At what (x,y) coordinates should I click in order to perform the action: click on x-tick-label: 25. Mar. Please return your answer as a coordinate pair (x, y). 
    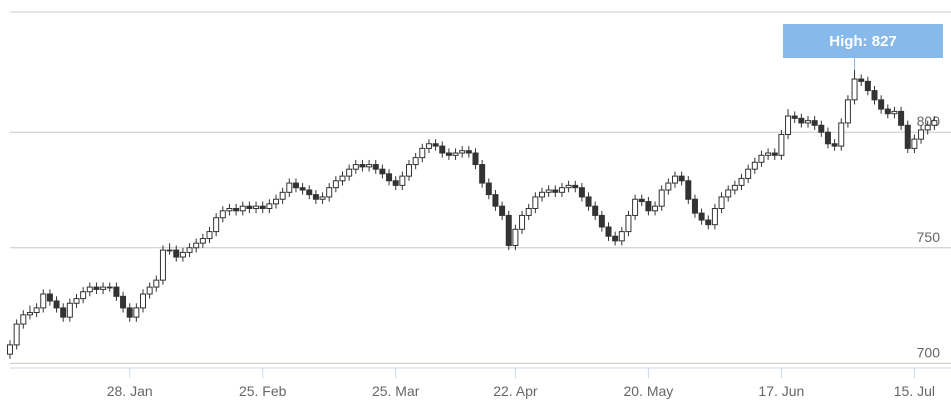
    Looking at the image, I should click on (396, 391).